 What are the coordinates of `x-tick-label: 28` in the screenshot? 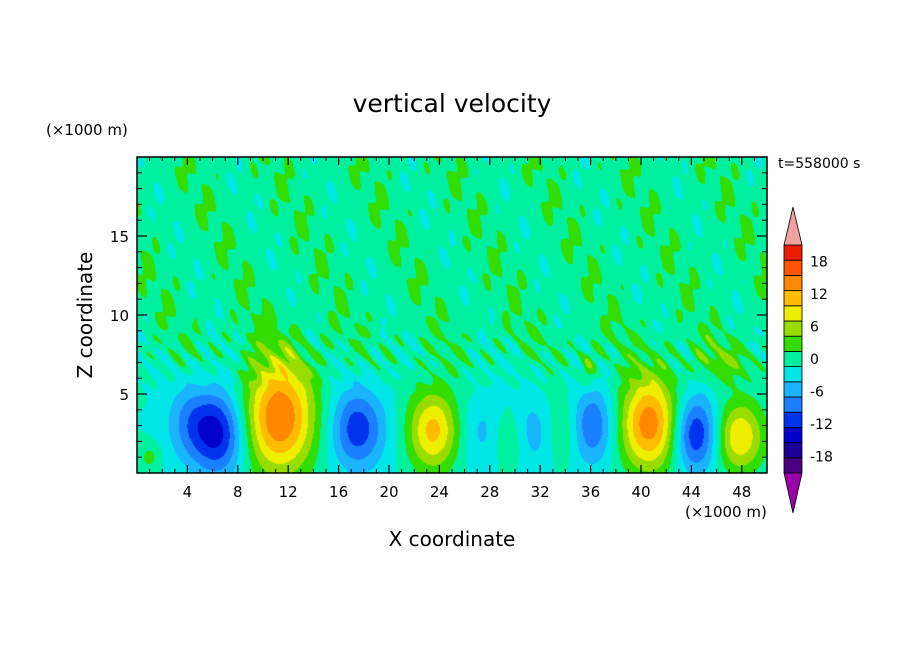 It's located at (489, 492).